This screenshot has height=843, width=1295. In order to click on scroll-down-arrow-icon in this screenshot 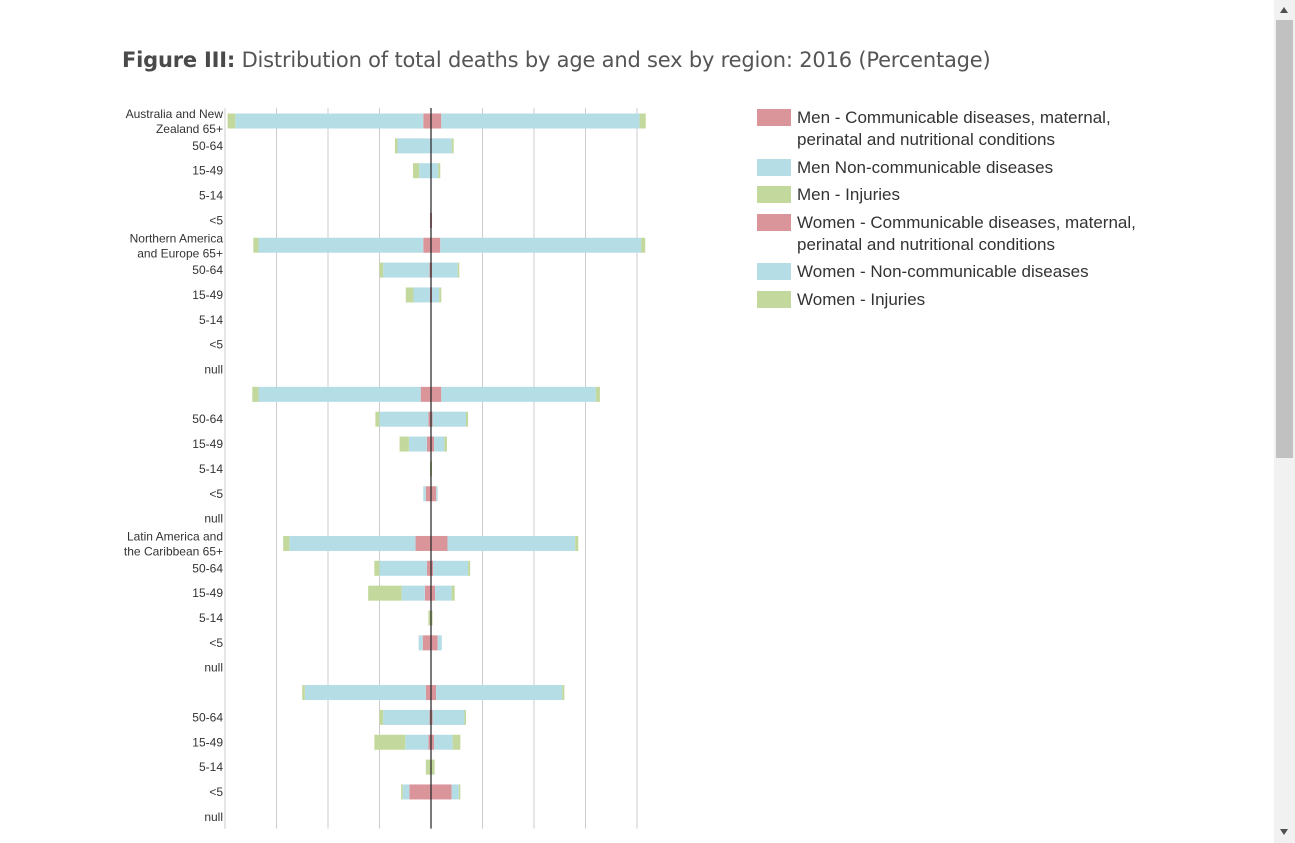, I will do `click(1284, 832)`.